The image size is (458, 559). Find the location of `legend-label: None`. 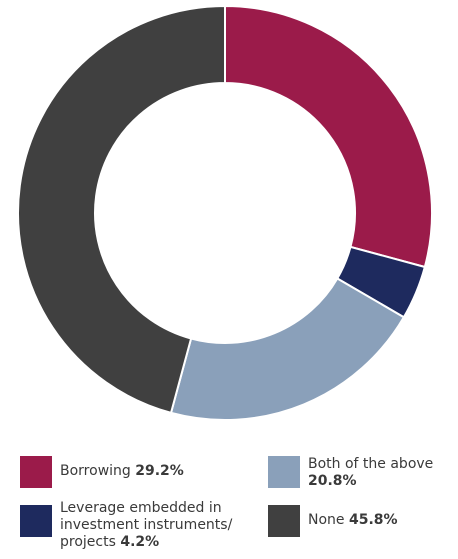

legend-label: None is located at coordinates (326, 520).